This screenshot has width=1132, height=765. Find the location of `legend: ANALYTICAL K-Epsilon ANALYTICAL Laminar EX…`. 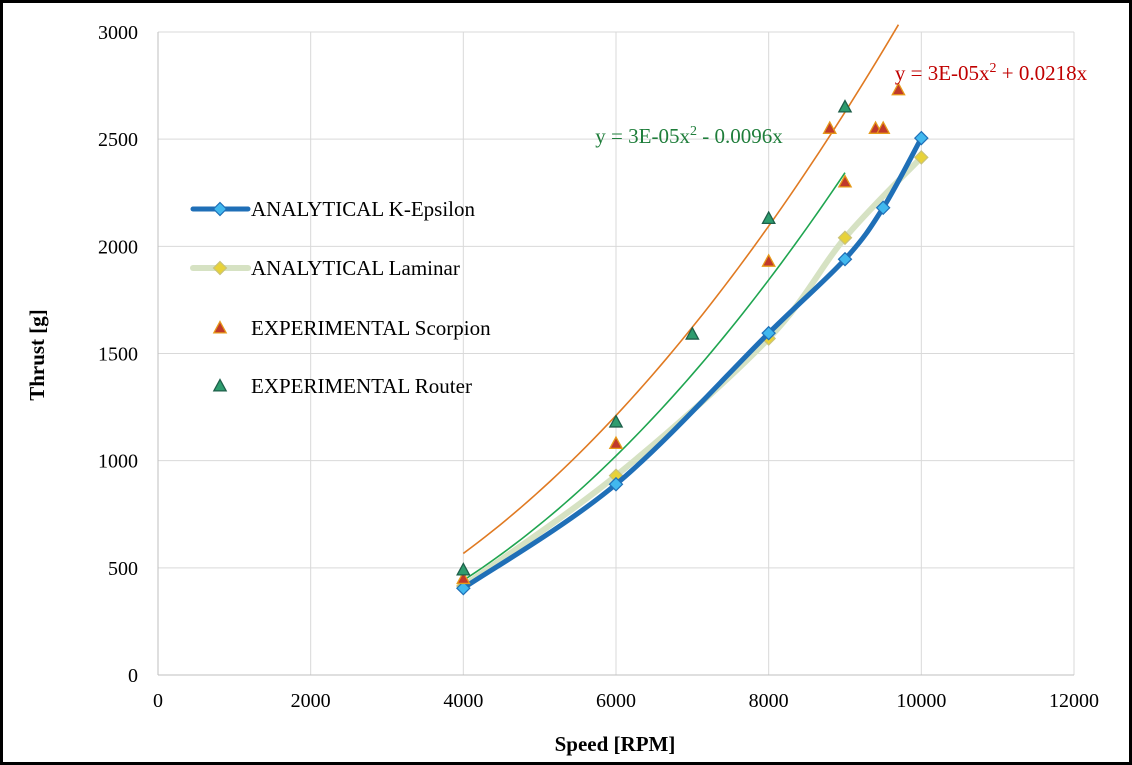

legend: ANALYTICAL K-Epsilon ANALYTICAL Laminar EX… is located at coordinates (340, 297).